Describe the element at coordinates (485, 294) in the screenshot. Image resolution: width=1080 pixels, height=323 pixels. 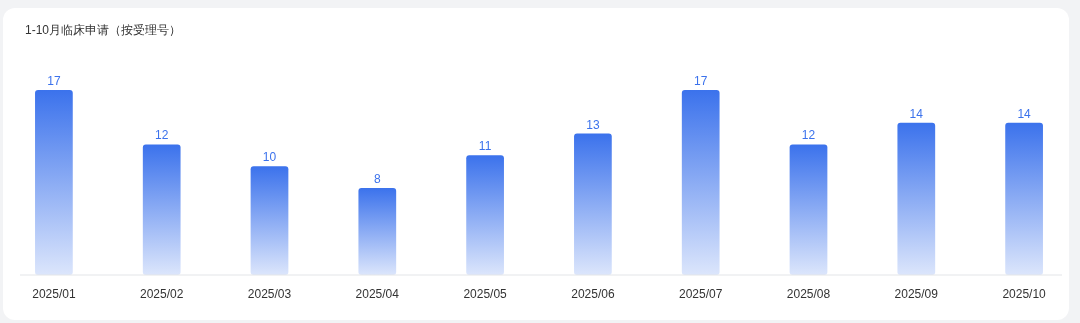
I see `x-tick-label: 2025/05` at that location.